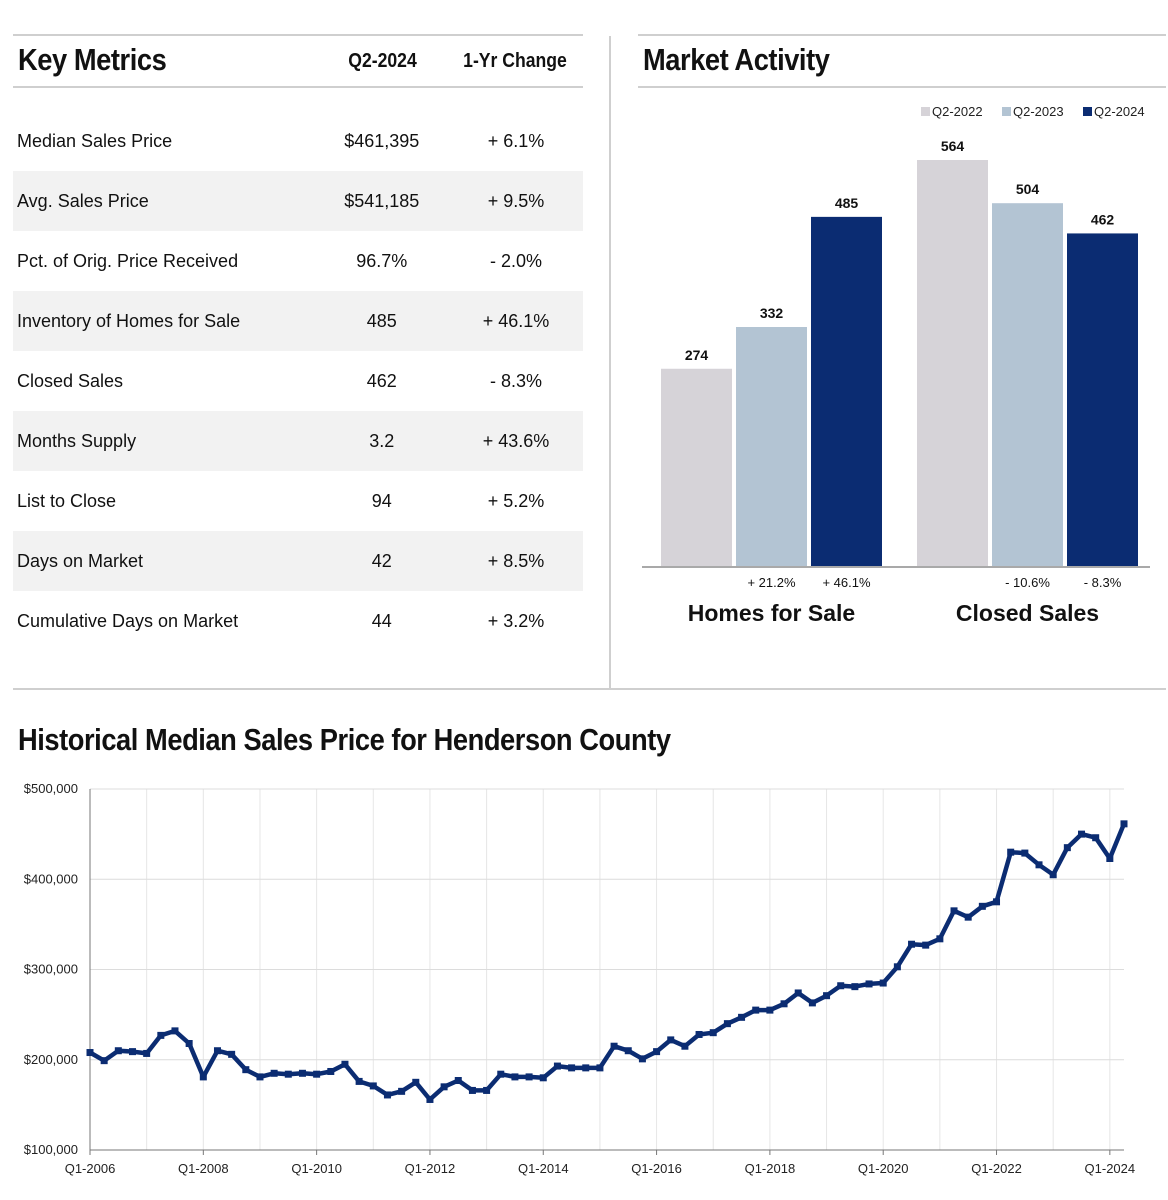  What do you see at coordinates (51, 788) in the screenshot?
I see `y-tick-label: $500,000` at bounding box center [51, 788].